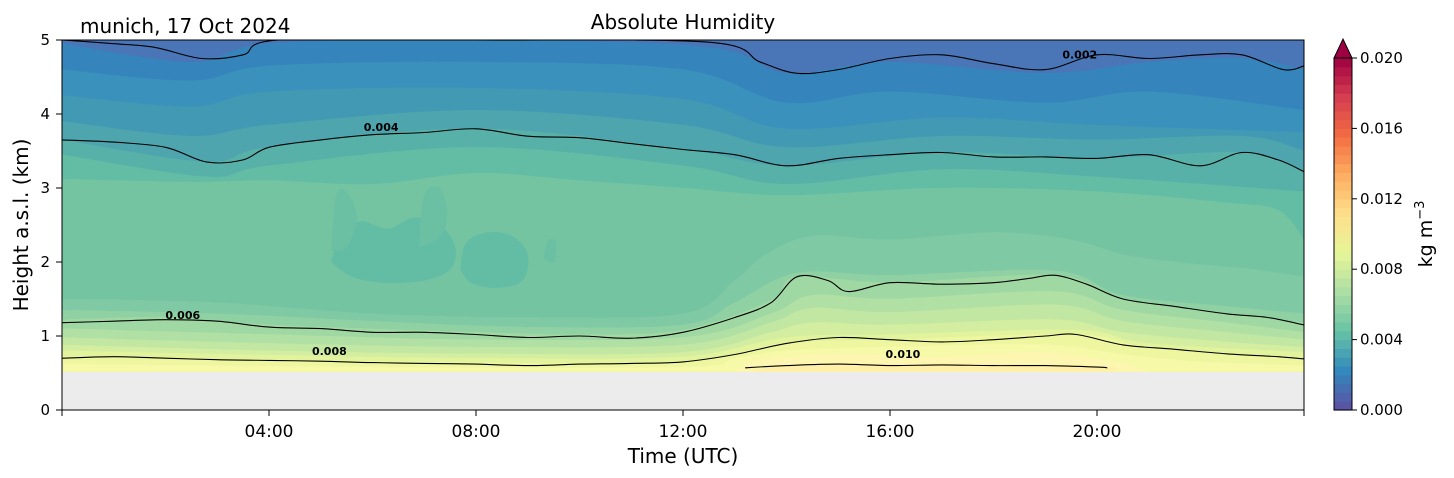  What do you see at coordinates (45, 262) in the screenshot?
I see `y-tick-label-2: 2` at bounding box center [45, 262].